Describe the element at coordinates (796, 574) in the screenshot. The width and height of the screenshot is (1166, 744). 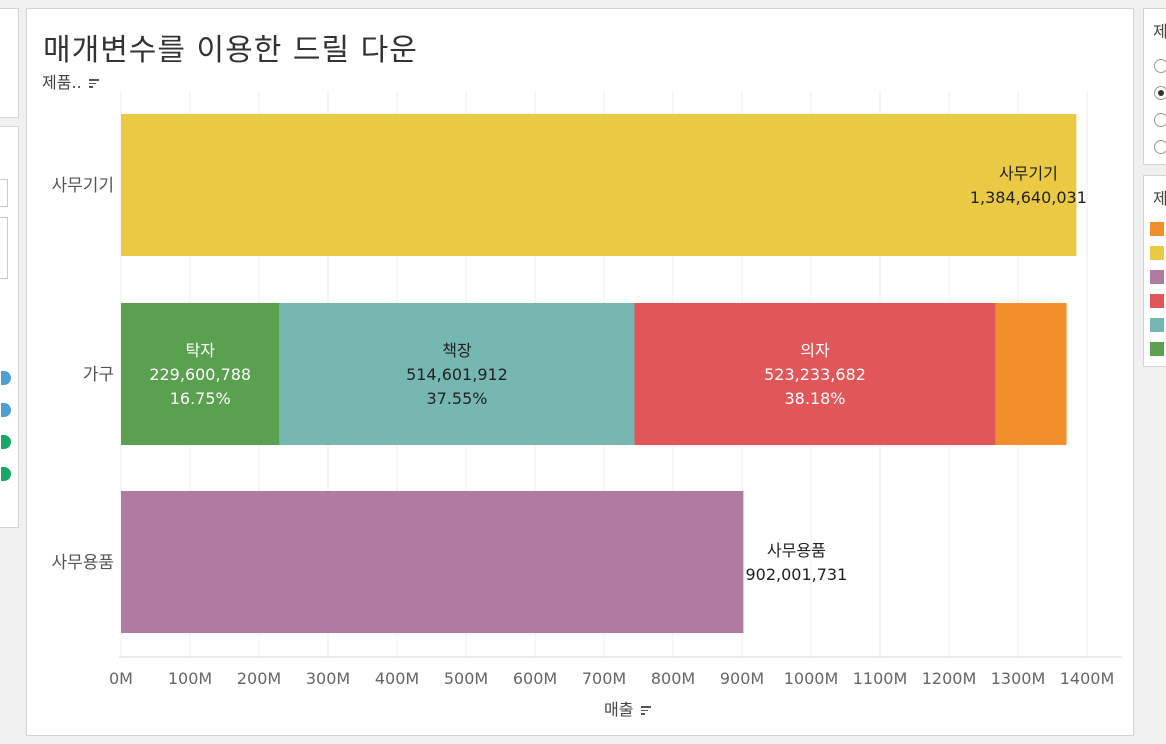
I see `data-label: 902,001,731` at that location.